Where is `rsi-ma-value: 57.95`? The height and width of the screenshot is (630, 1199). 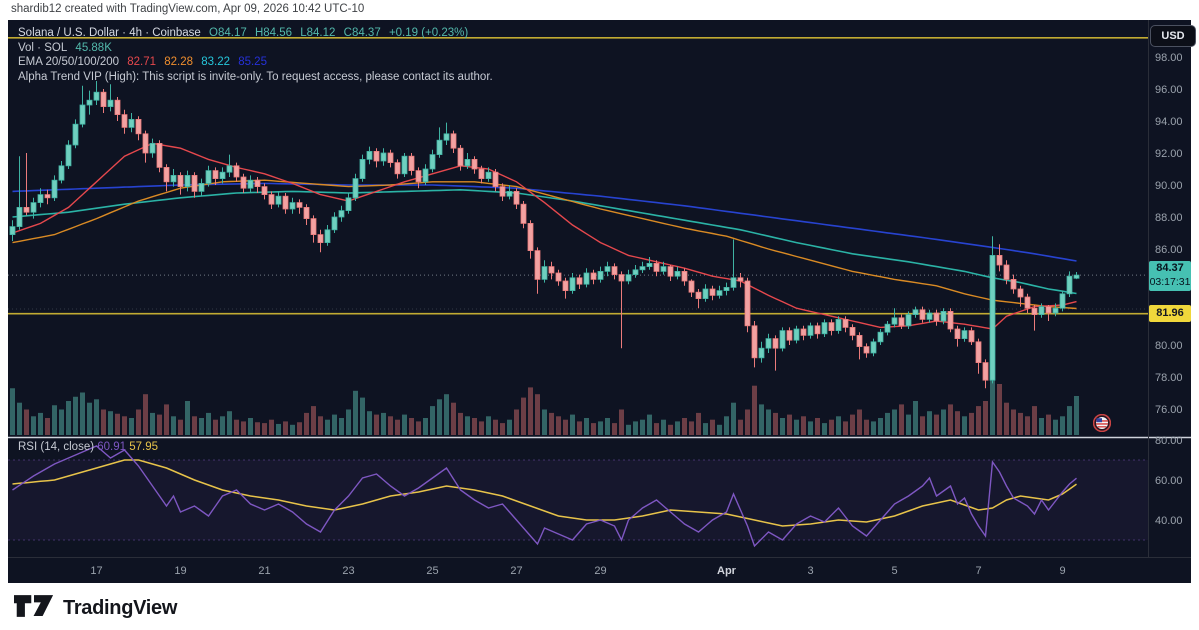 rsi-ma-value: 57.95 is located at coordinates (144, 447).